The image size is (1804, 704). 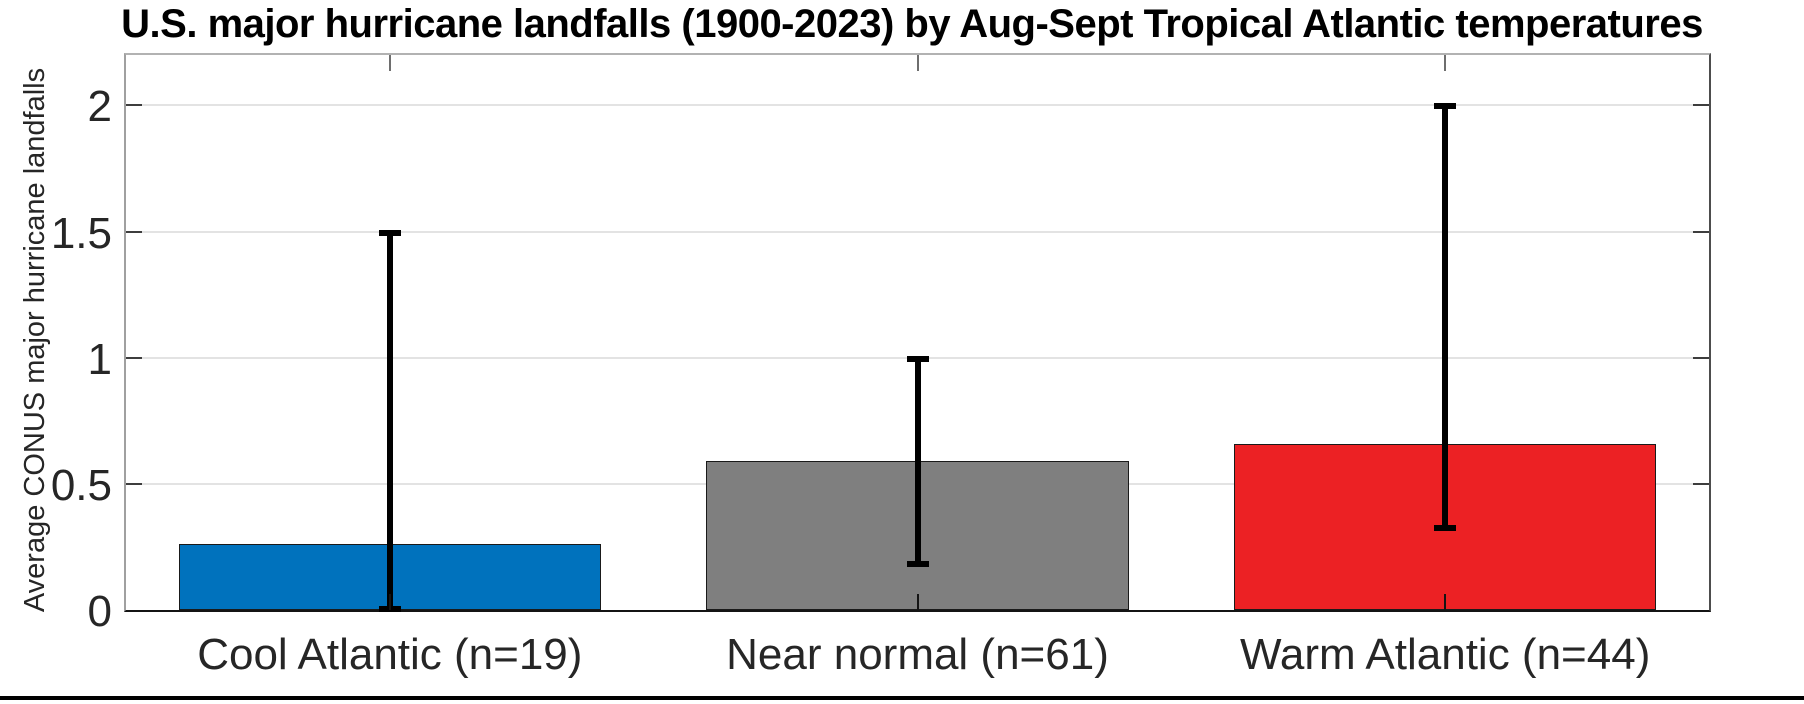 What do you see at coordinates (390, 654) in the screenshot?
I see `x-tick-label-1: Cool Atlantic (n=19)` at bounding box center [390, 654].